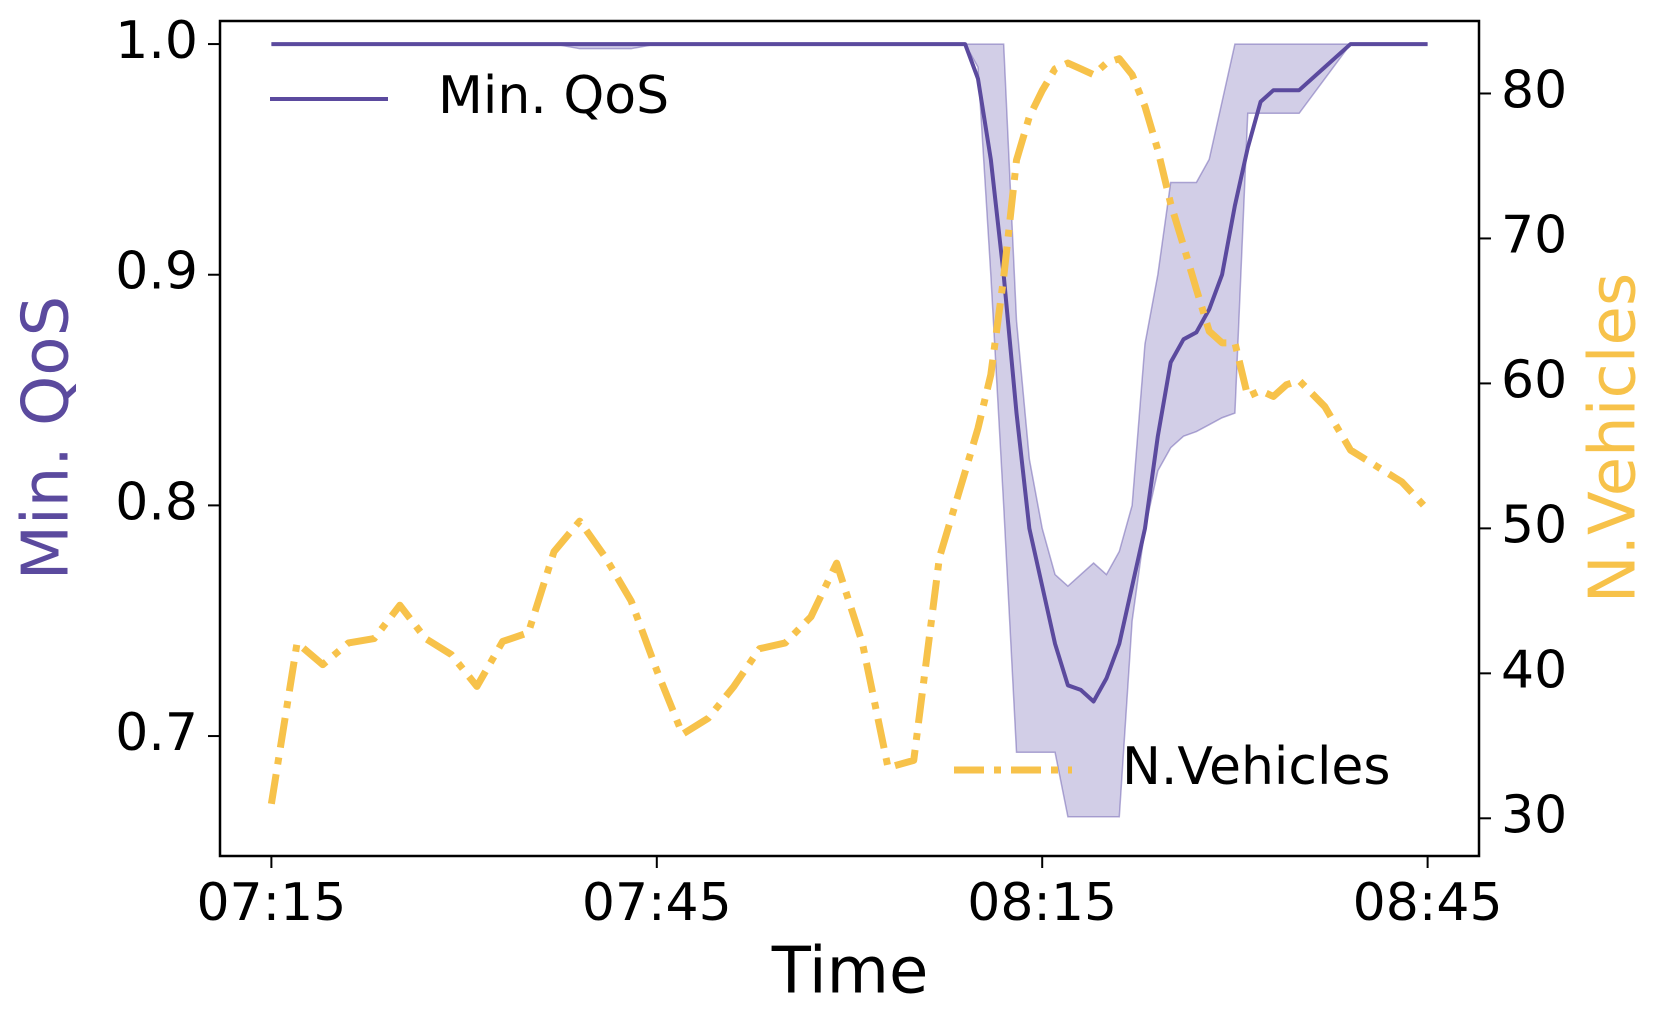 This screenshot has height=1028, width=1661. Describe the element at coordinates (156, 41) in the screenshot. I see `y-tick-label: 1.0` at that location.